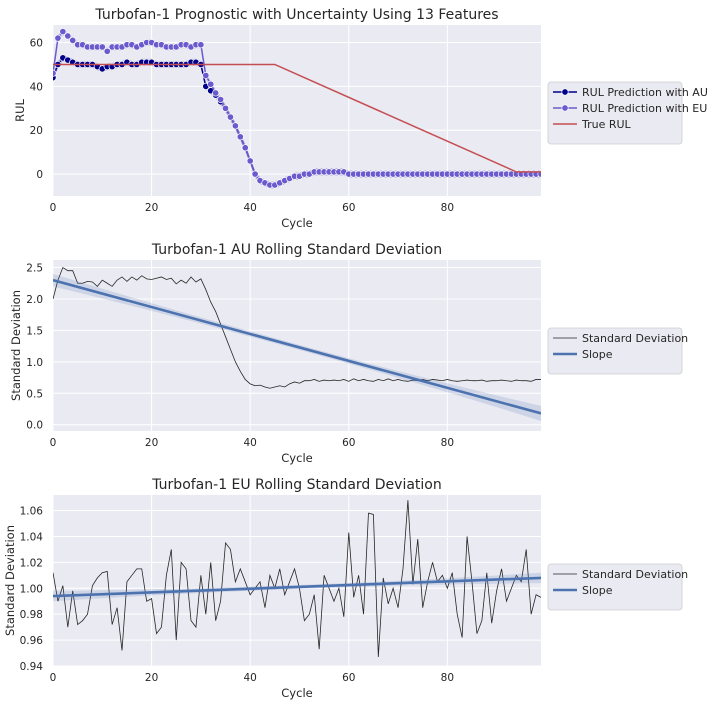 This screenshot has height=708, width=708. I want to click on chart0-xtick-label: 80, so click(447, 208).